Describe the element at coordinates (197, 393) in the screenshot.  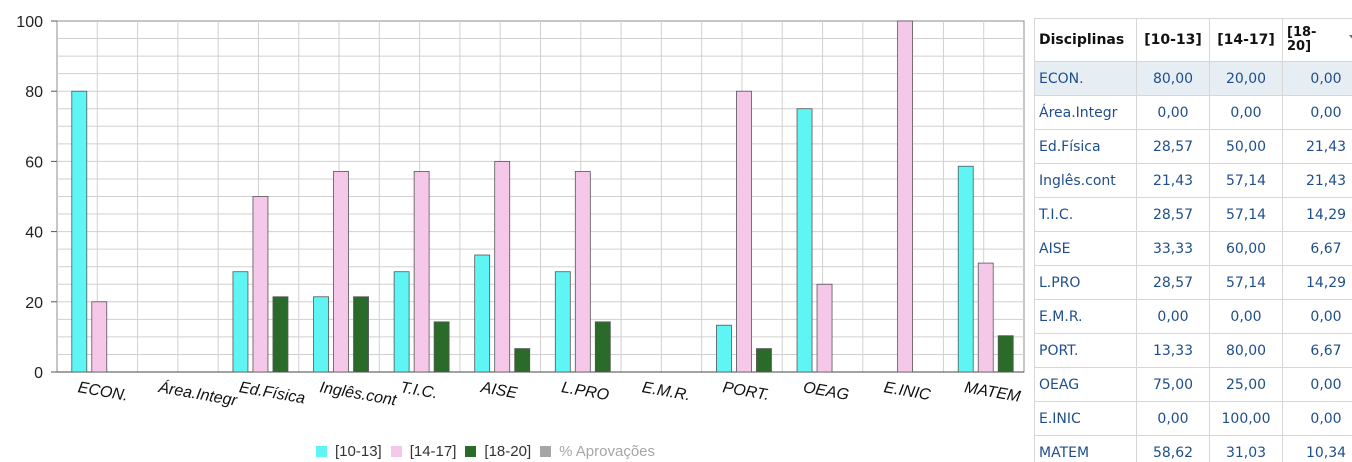
I see `x-tick-label: Área.Integr` at that location.